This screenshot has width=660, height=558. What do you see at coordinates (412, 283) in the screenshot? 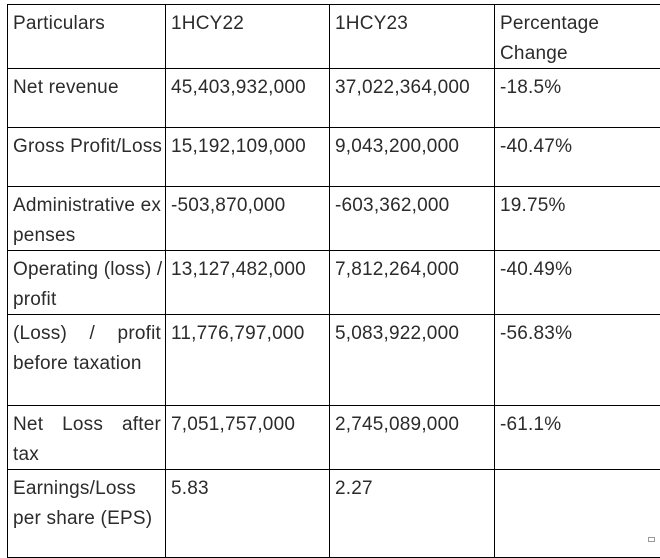
I see `value-cell-1hcy23: 7,812,264,000` at bounding box center [412, 283].